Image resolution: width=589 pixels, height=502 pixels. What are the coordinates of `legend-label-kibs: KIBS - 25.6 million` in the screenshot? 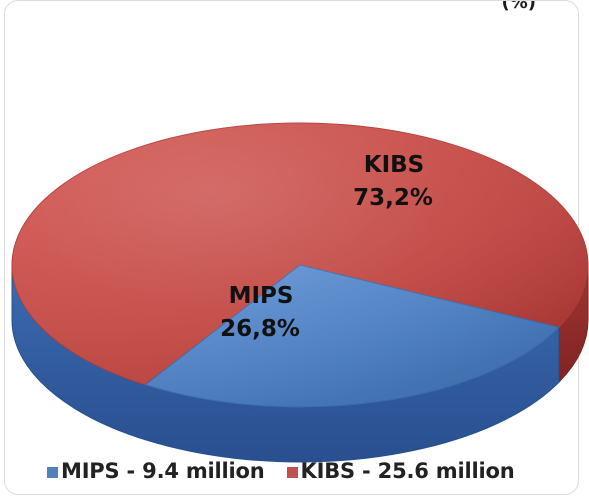 It's located at (407, 471).